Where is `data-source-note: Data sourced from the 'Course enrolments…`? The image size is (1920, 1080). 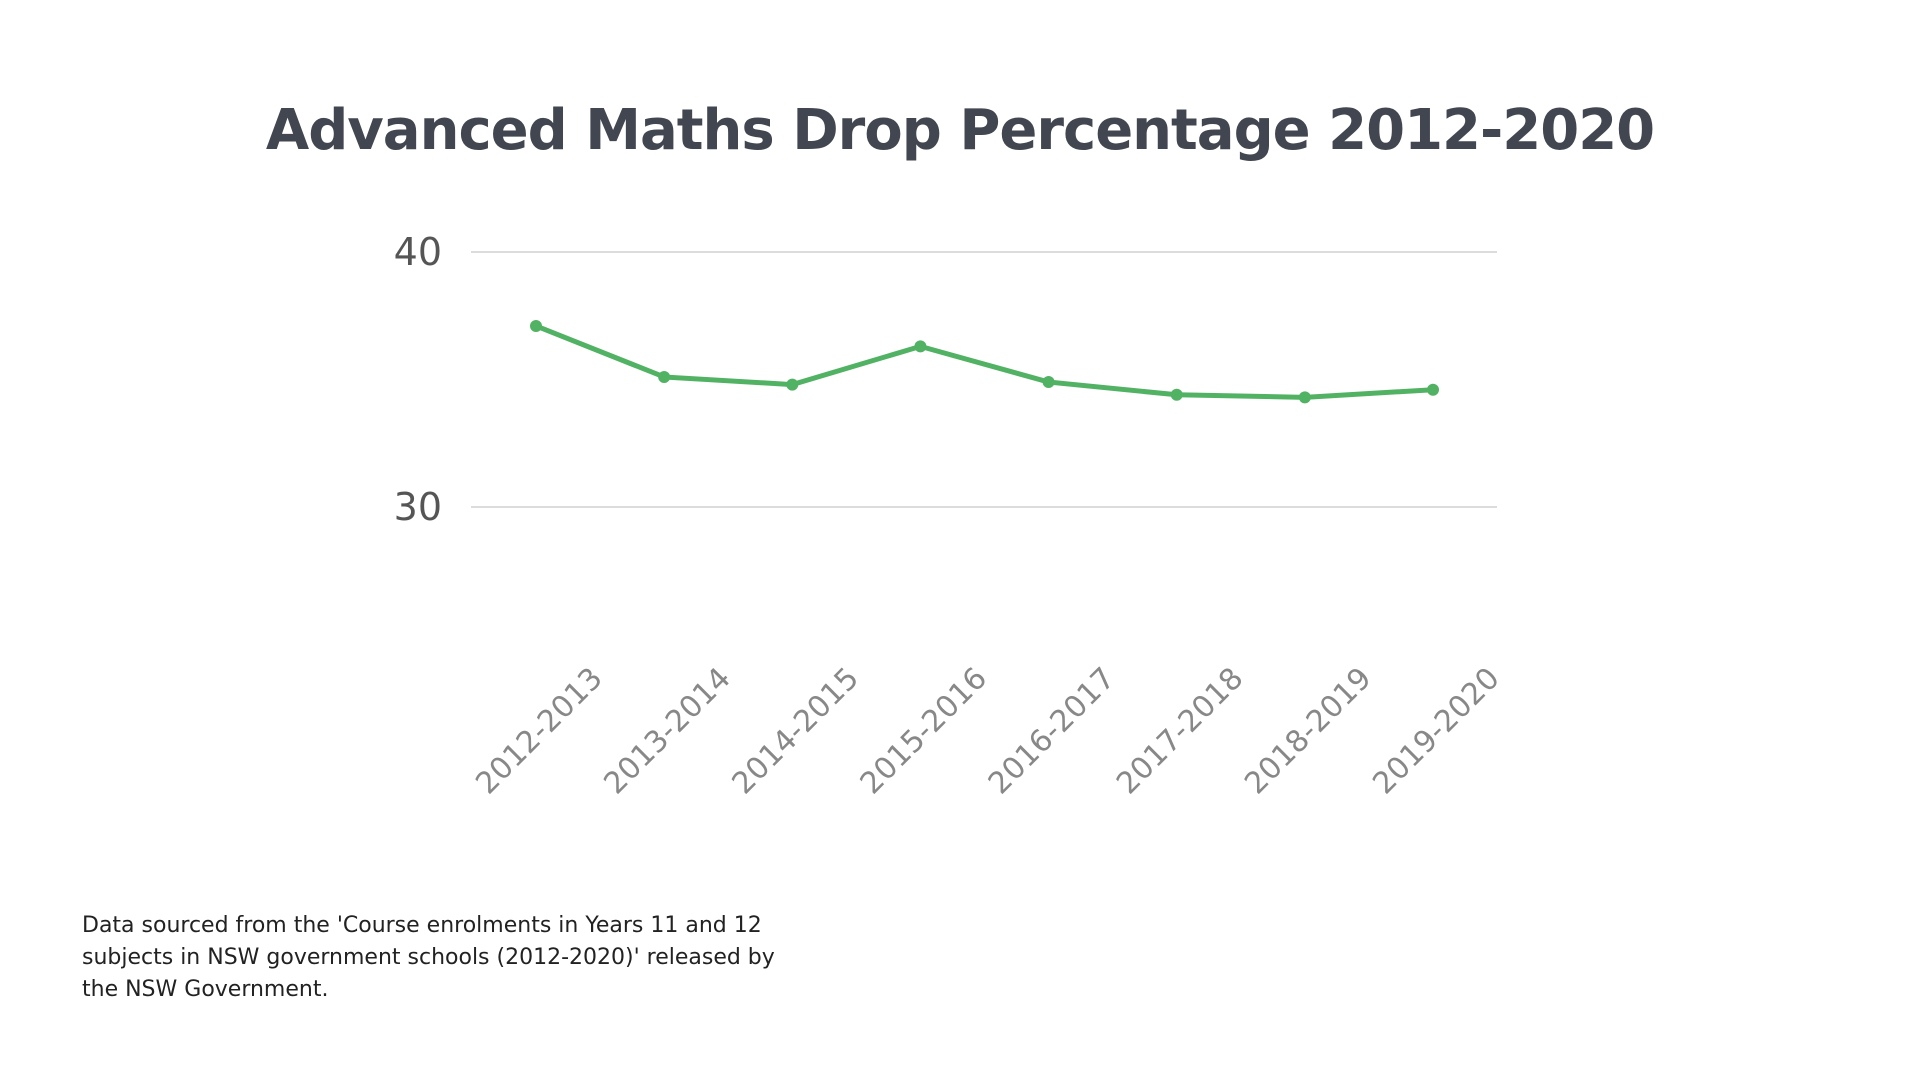 data-source-note: Data sourced from the 'Course enrolments… is located at coordinates (428, 957).